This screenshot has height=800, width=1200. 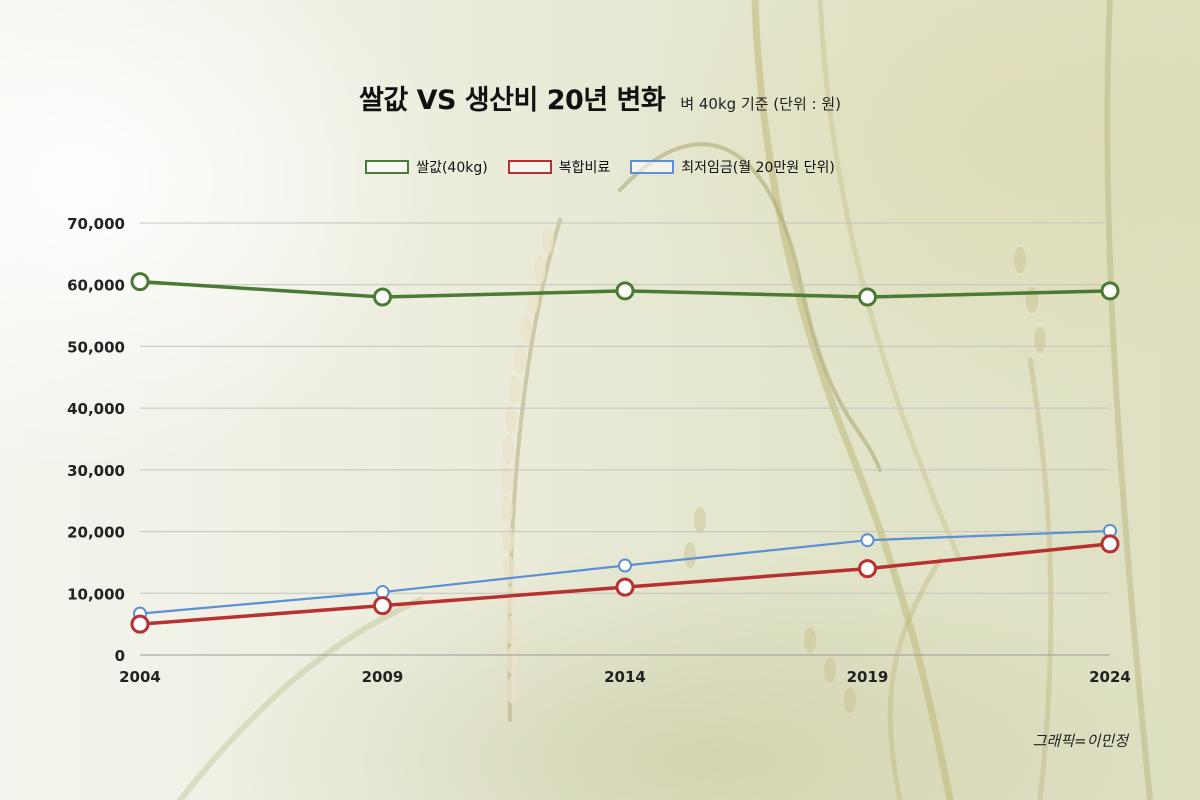 What do you see at coordinates (96, 533) in the screenshot?
I see `y-tick-label: 20,000` at bounding box center [96, 533].